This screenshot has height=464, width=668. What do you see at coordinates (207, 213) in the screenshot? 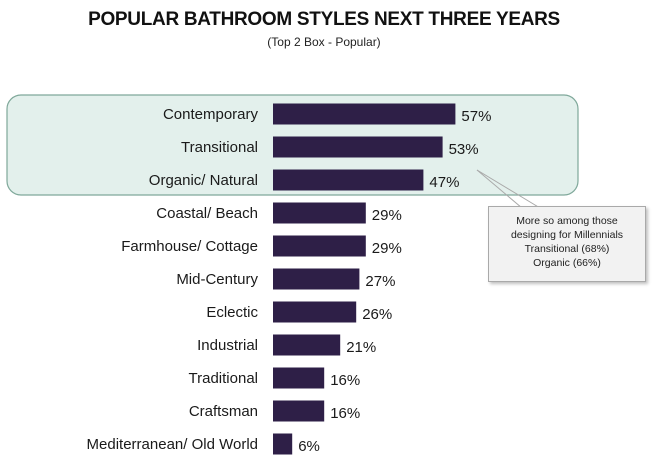
I see `category-label: Coastal/ Beach` at bounding box center [207, 213].